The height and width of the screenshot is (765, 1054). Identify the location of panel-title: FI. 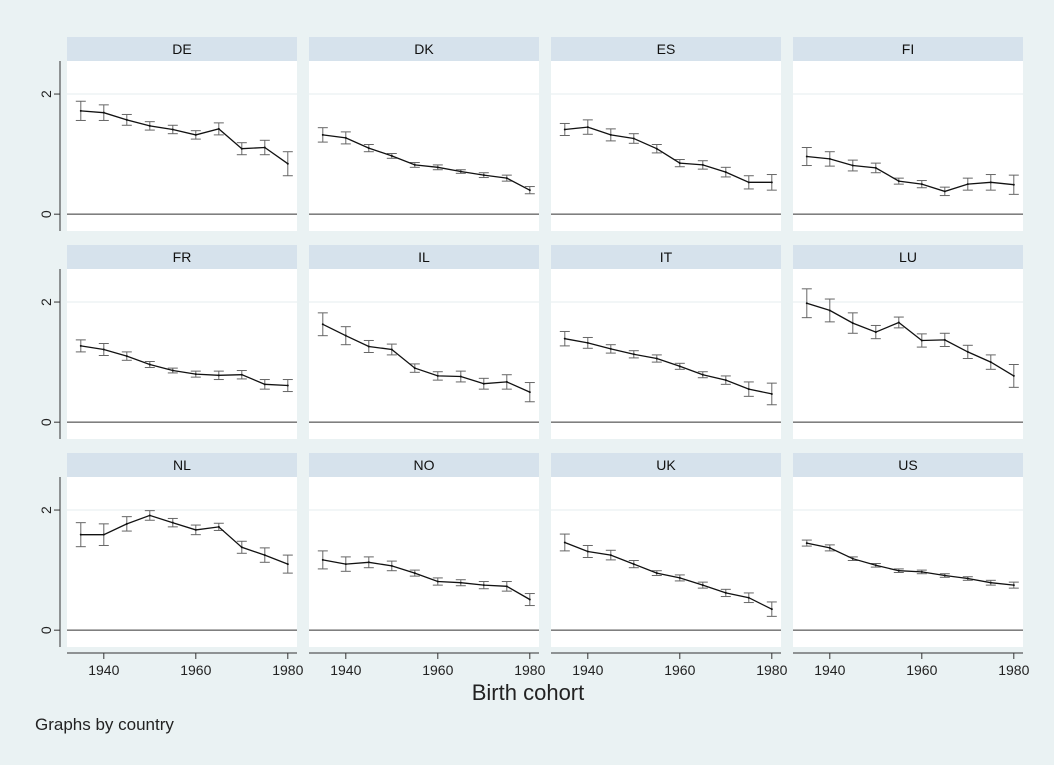
(908, 49).